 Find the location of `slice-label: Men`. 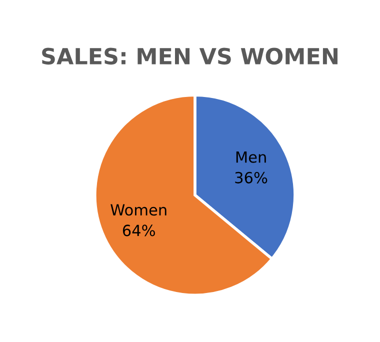

slice-label: Men is located at coordinates (251, 157).